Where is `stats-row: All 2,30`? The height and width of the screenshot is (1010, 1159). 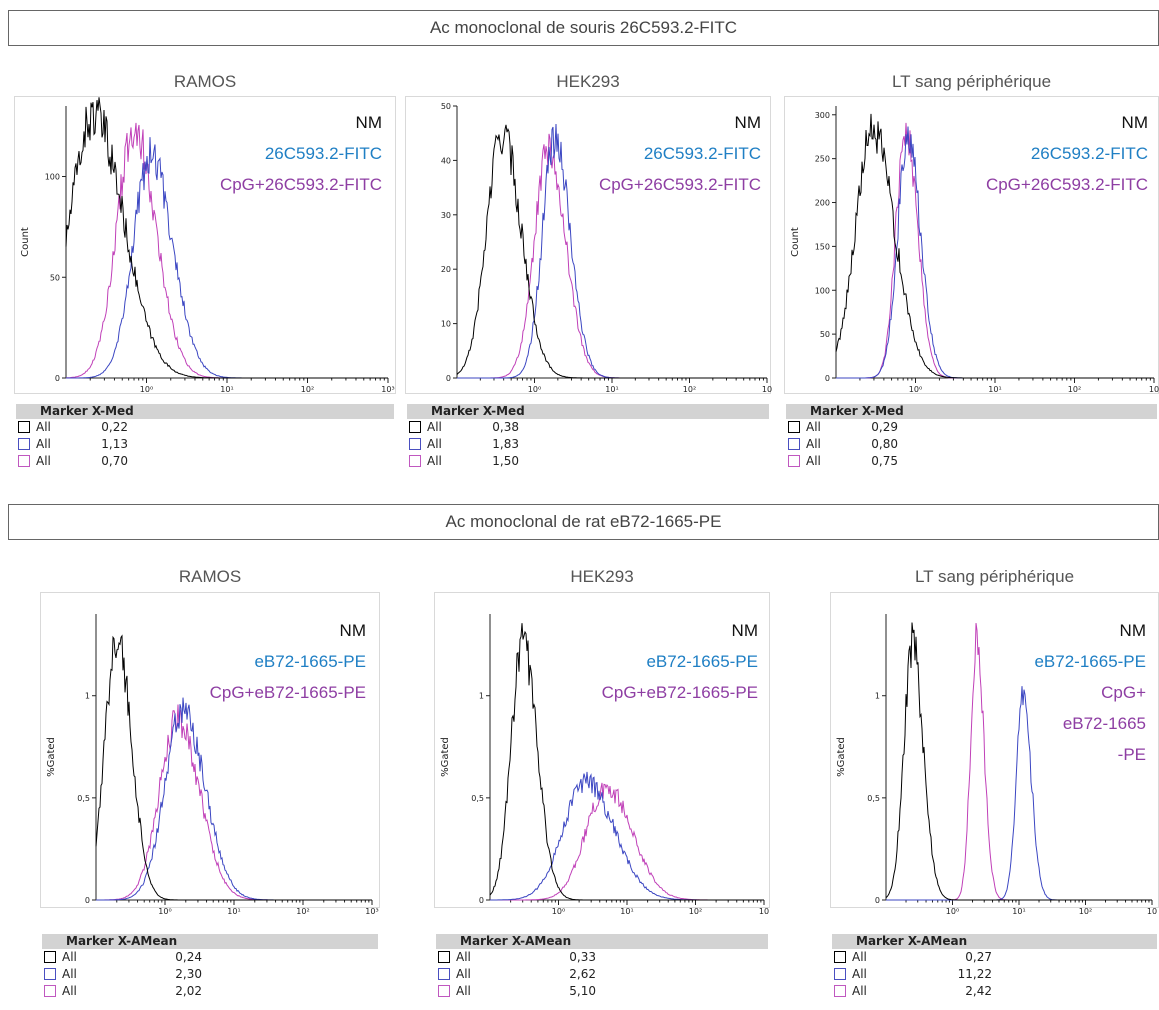
stats-row: All 2,30 is located at coordinates (210, 974).